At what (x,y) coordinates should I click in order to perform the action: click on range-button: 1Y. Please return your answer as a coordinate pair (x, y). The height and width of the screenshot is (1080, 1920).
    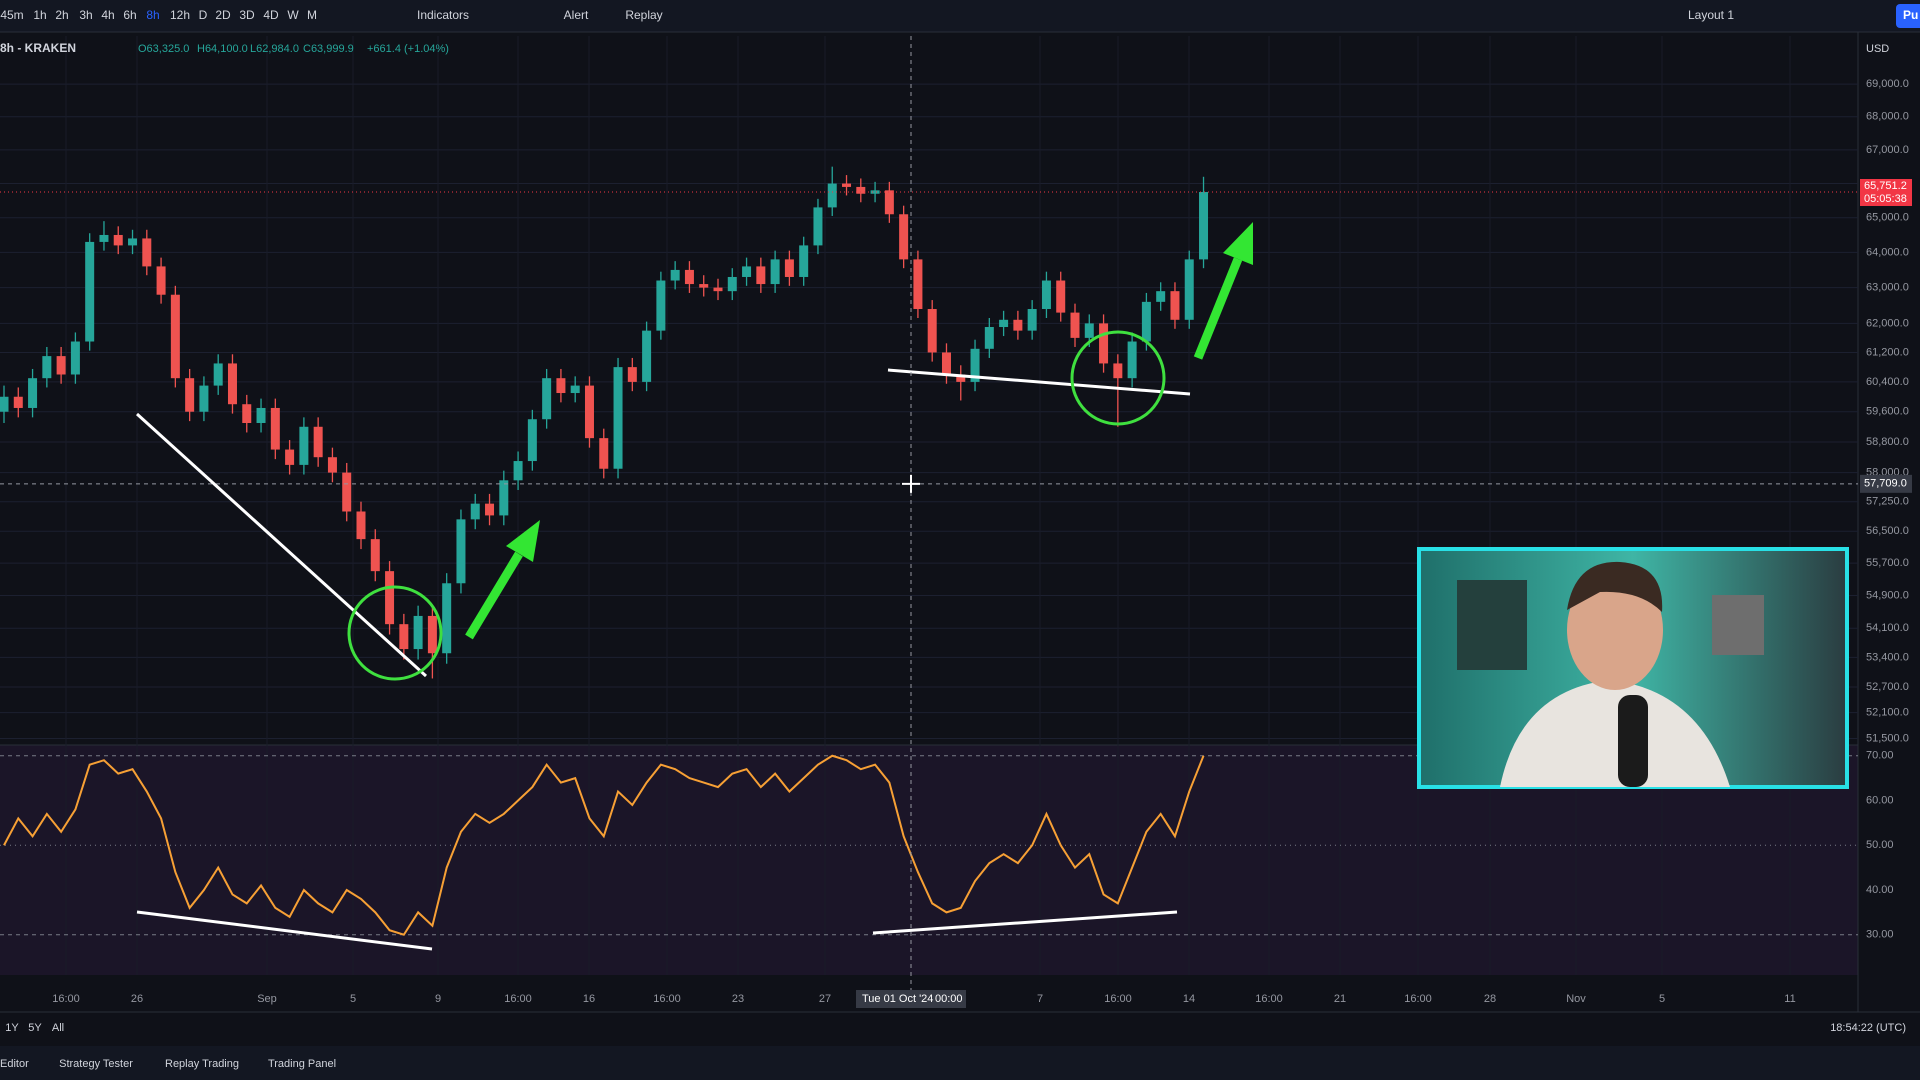
    Looking at the image, I should click on (12, 1028).